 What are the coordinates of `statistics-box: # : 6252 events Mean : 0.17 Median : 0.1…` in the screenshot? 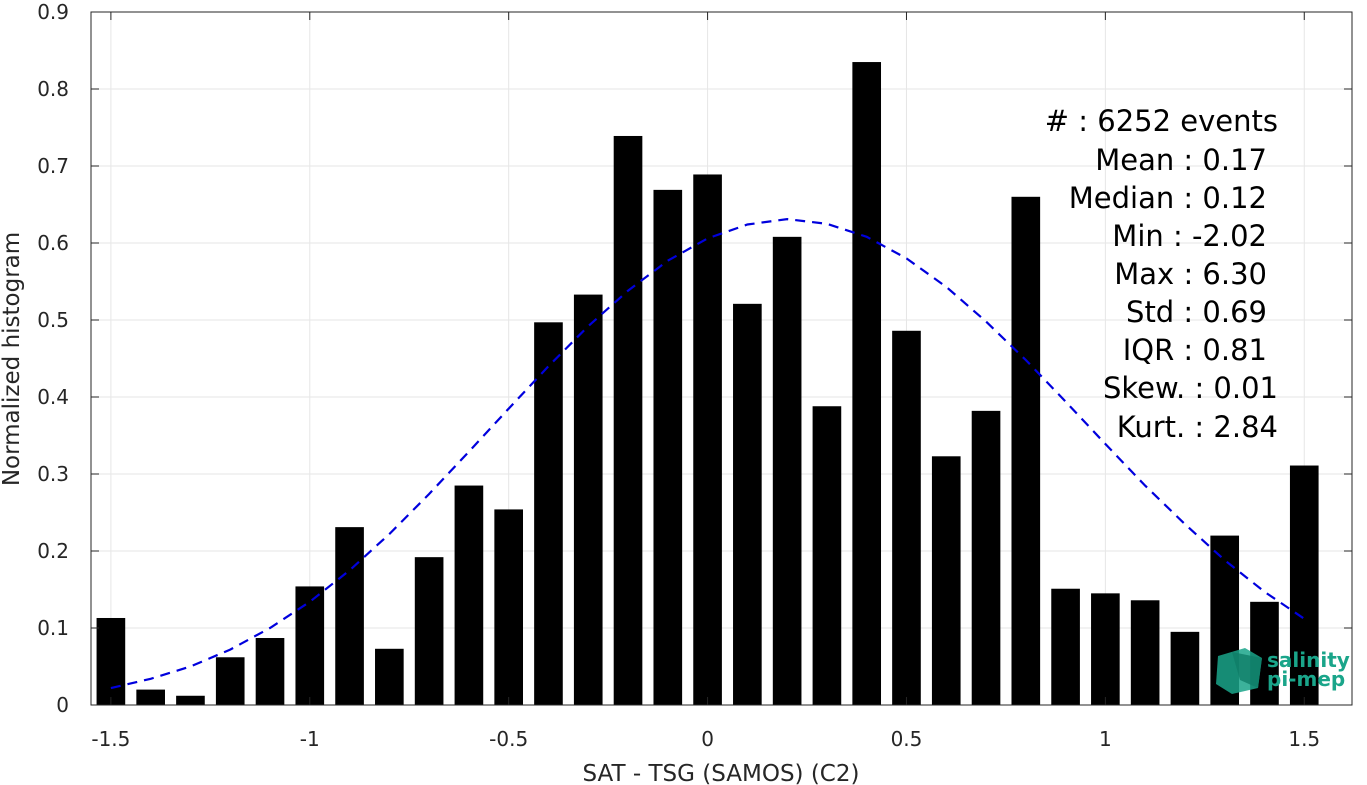 It's located at (1161, 274).